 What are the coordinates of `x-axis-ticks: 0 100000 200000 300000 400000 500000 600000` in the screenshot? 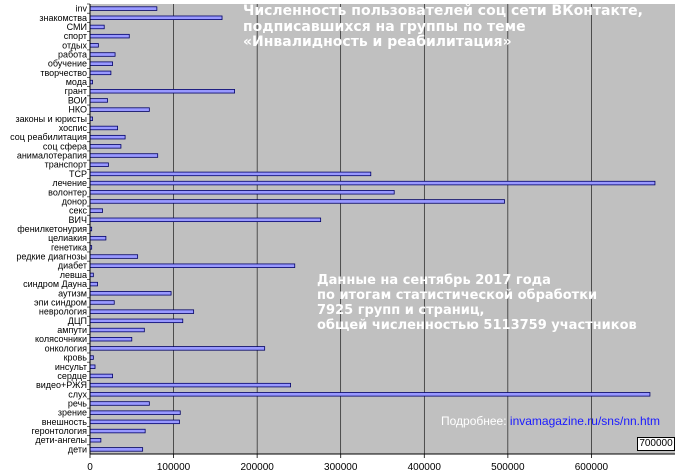 It's located at (348, 463).